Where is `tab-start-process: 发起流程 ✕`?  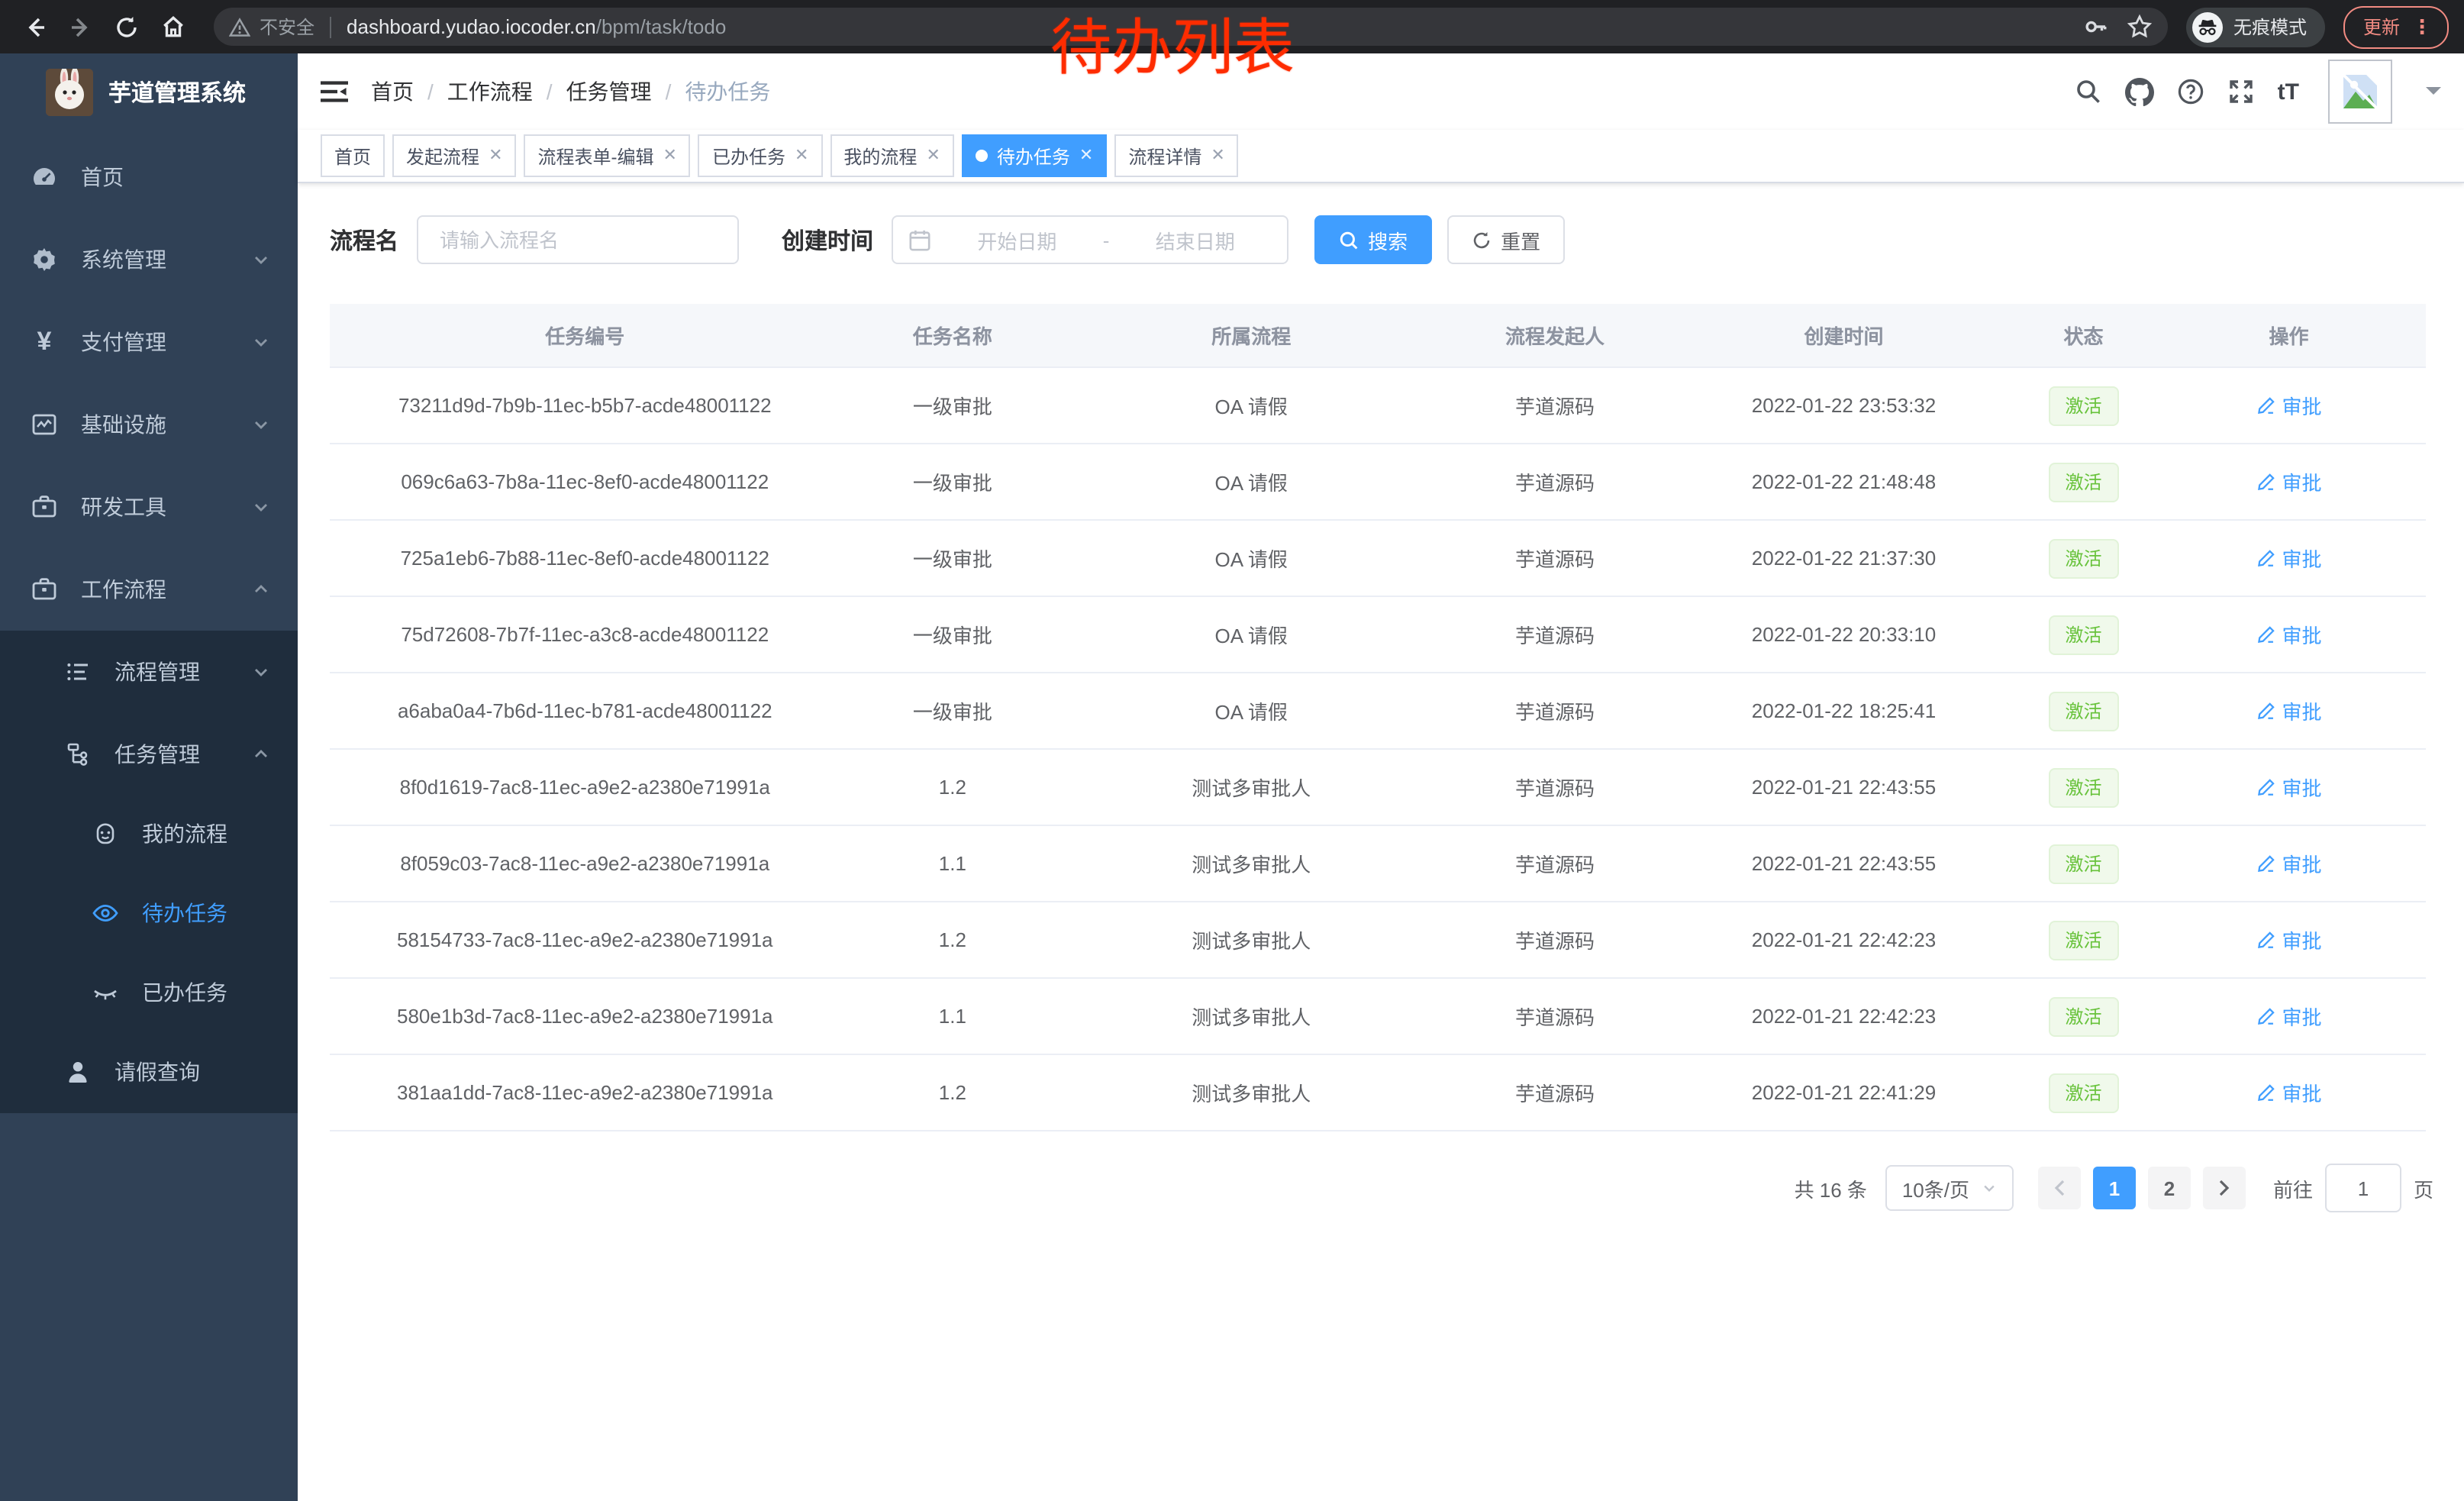
tab-start-process: 发起流程 ✕ is located at coordinates (455, 155).